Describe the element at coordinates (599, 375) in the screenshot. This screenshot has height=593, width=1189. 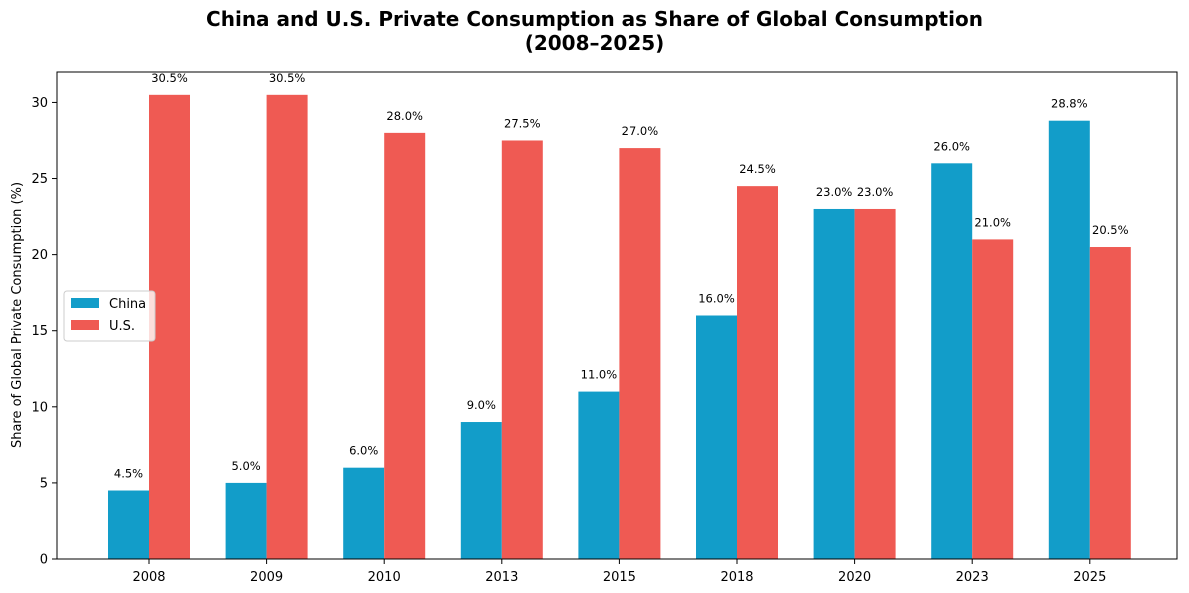
I see `bar-label-china-2015: 11.0%` at that location.